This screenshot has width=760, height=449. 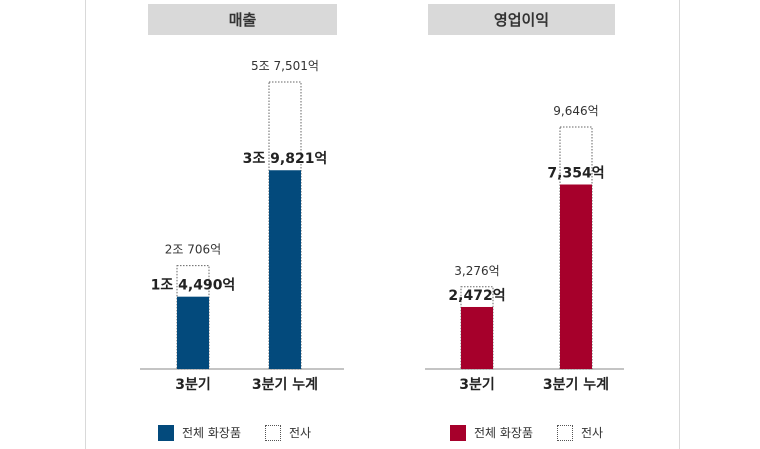 What do you see at coordinates (521, 19) in the screenshot?
I see `operating-profit-chart-title: 영업이익` at bounding box center [521, 19].